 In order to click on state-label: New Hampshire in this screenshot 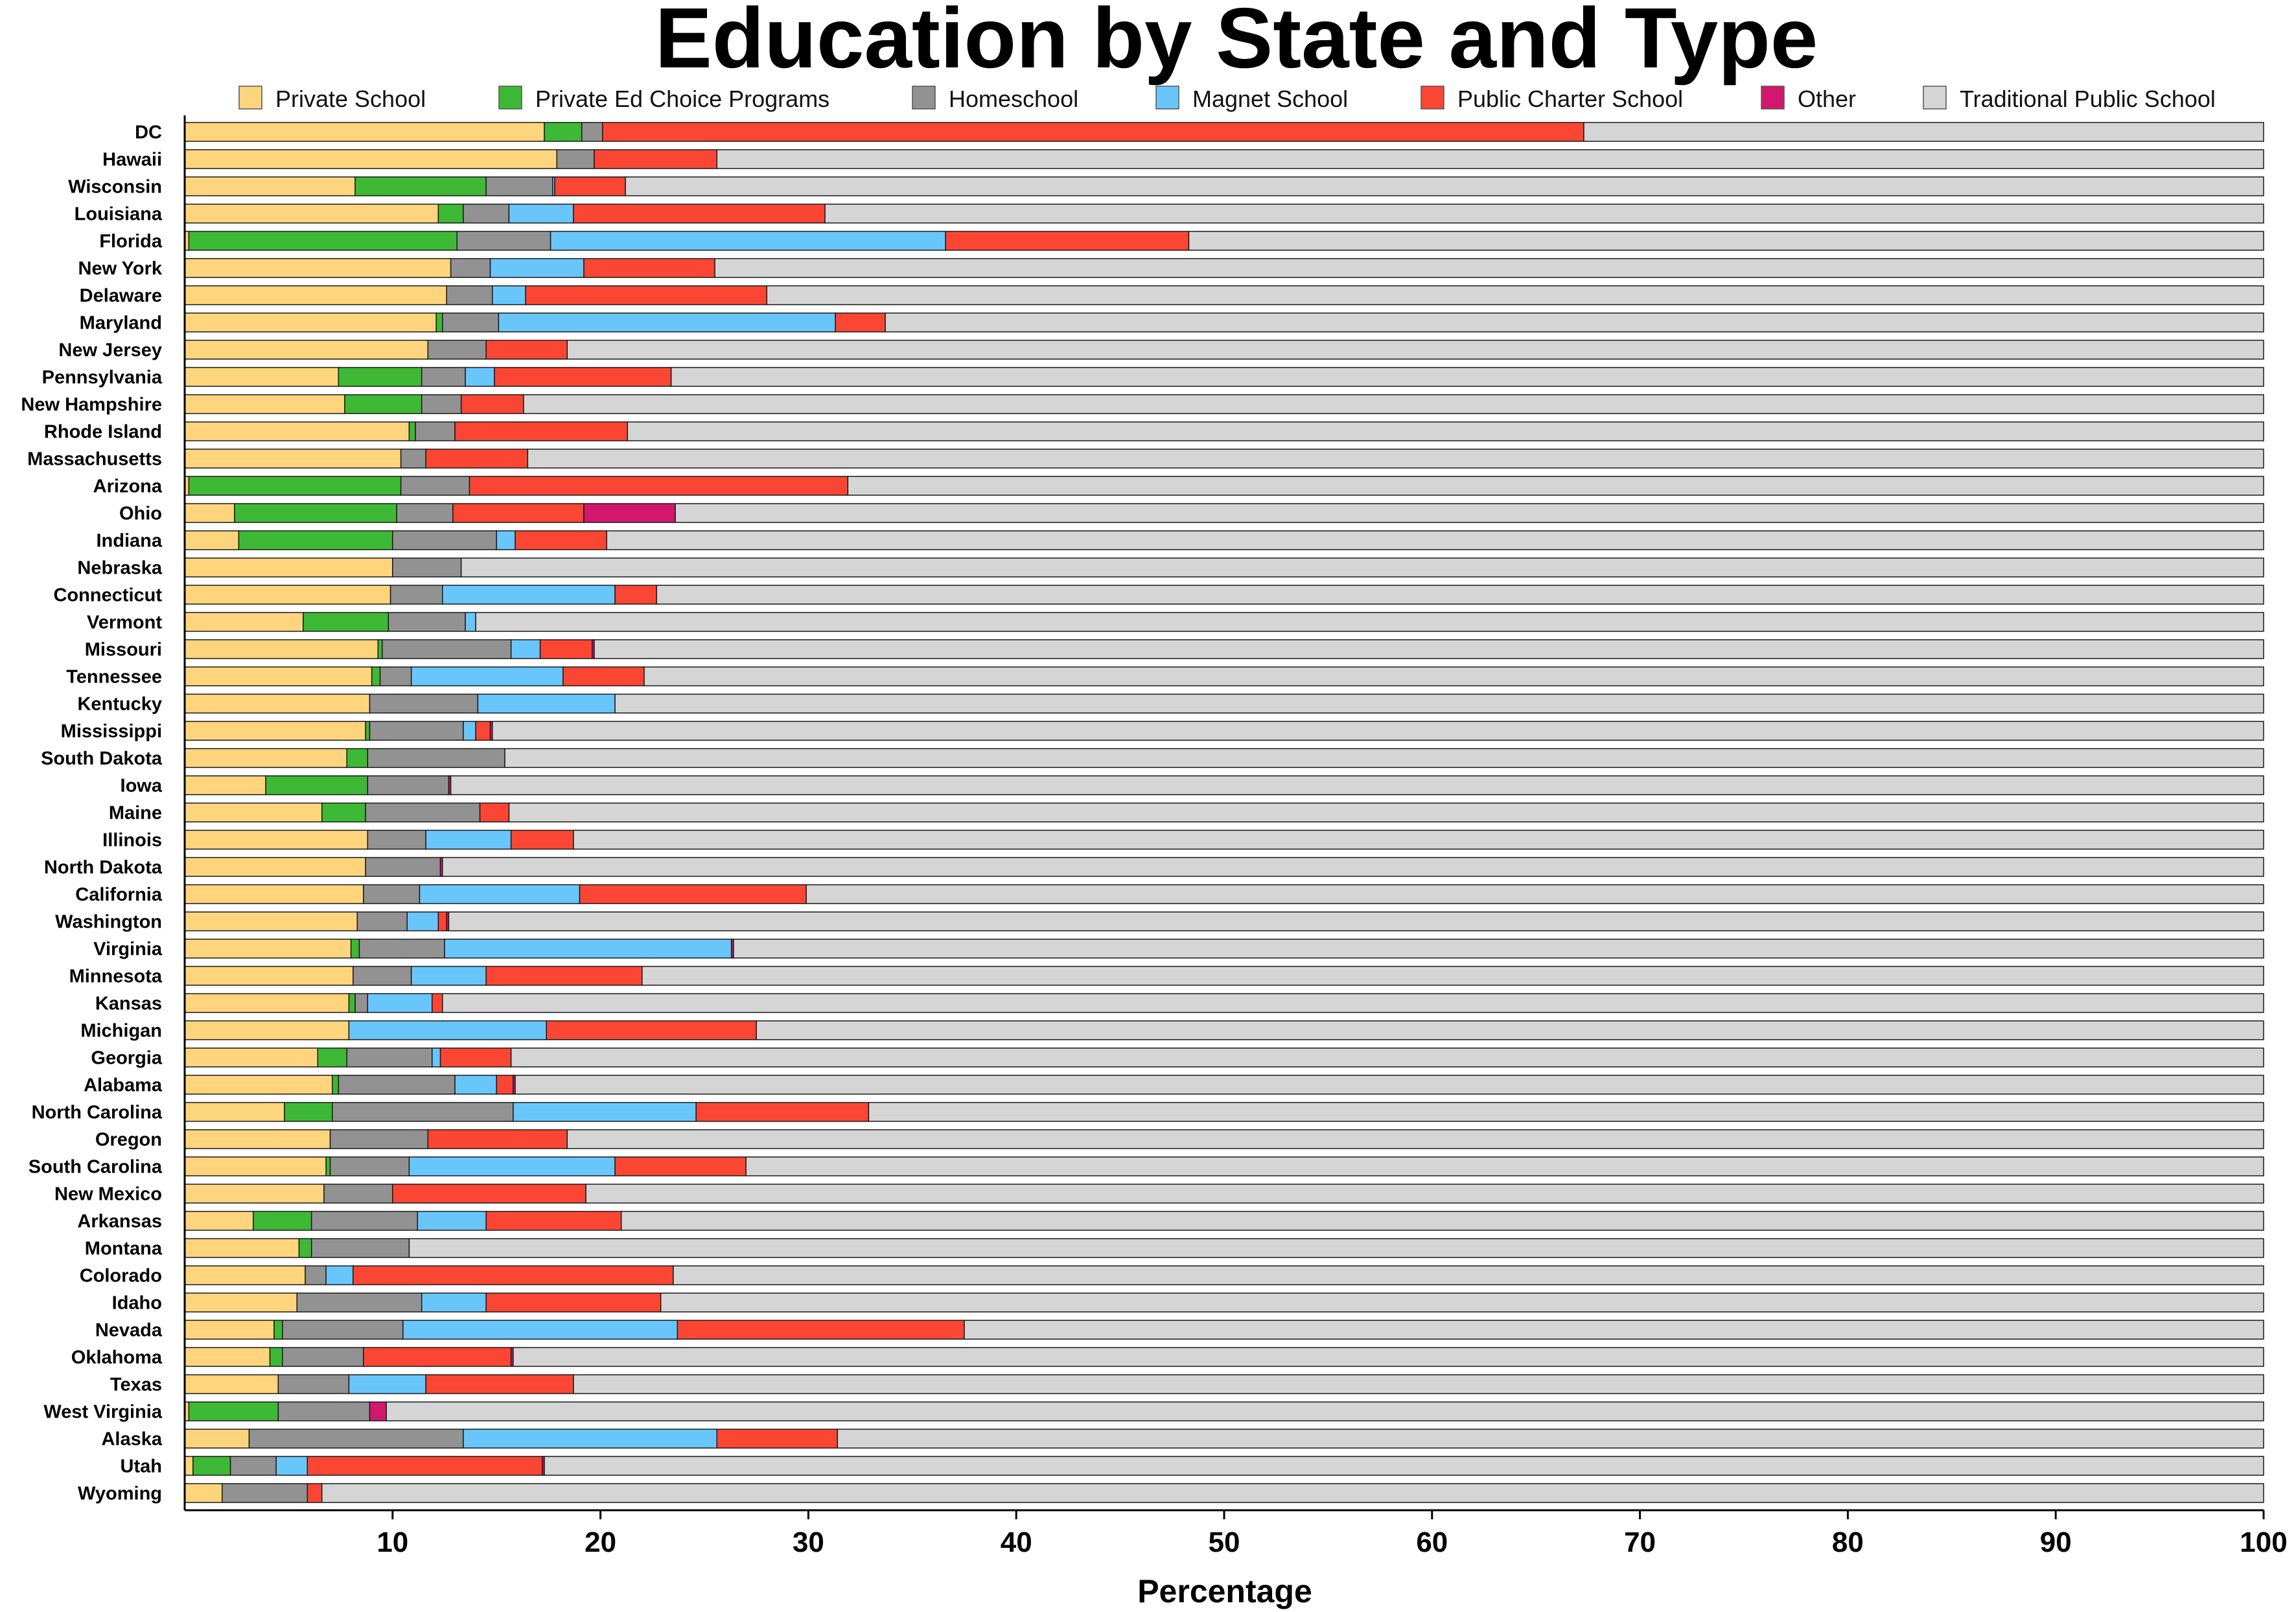, I will do `click(91, 405)`.